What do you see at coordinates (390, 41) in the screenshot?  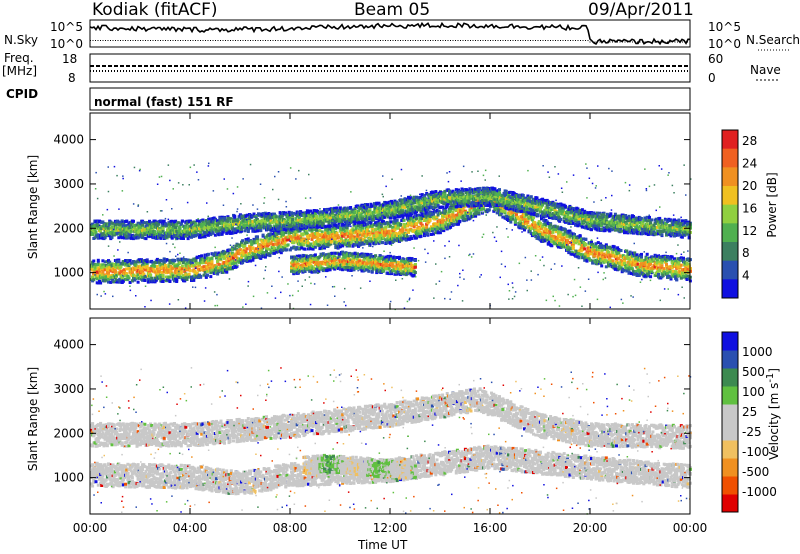 I see `nsearch-line` at bounding box center [390, 41].